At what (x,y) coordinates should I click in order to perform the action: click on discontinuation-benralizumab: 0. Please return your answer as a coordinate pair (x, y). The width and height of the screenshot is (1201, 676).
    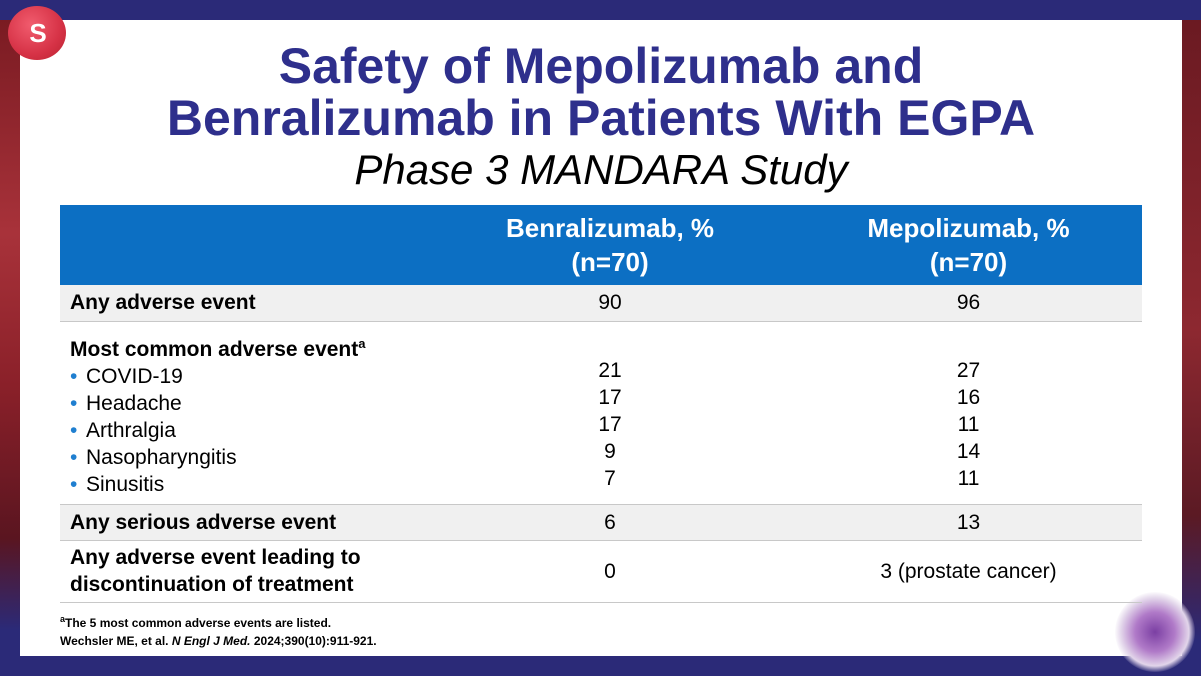
    Looking at the image, I should click on (610, 571).